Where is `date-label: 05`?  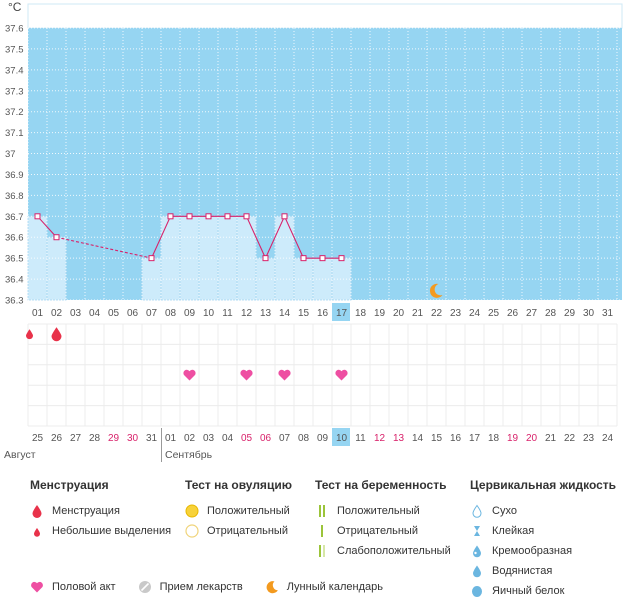
date-label: 05 is located at coordinates (247, 438).